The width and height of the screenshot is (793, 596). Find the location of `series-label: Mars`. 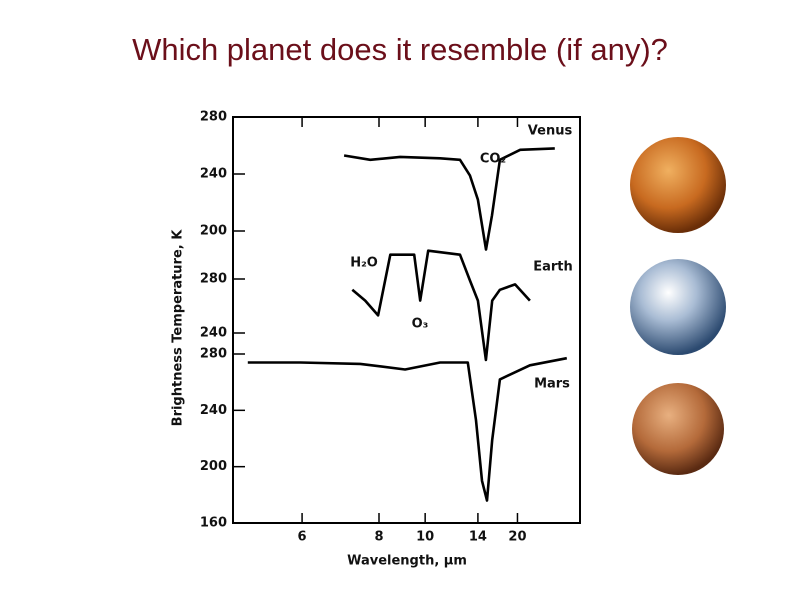

series-label: Mars is located at coordinates (552, 384).